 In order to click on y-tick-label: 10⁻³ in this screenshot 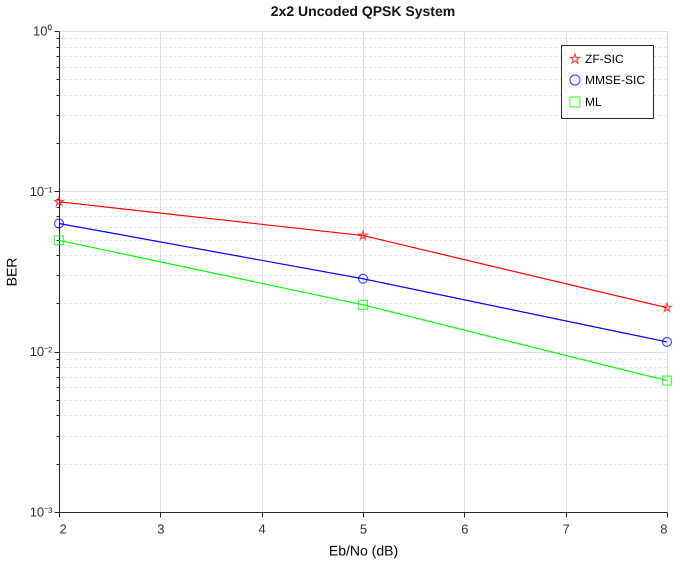, I will do `click(42, 512)`.